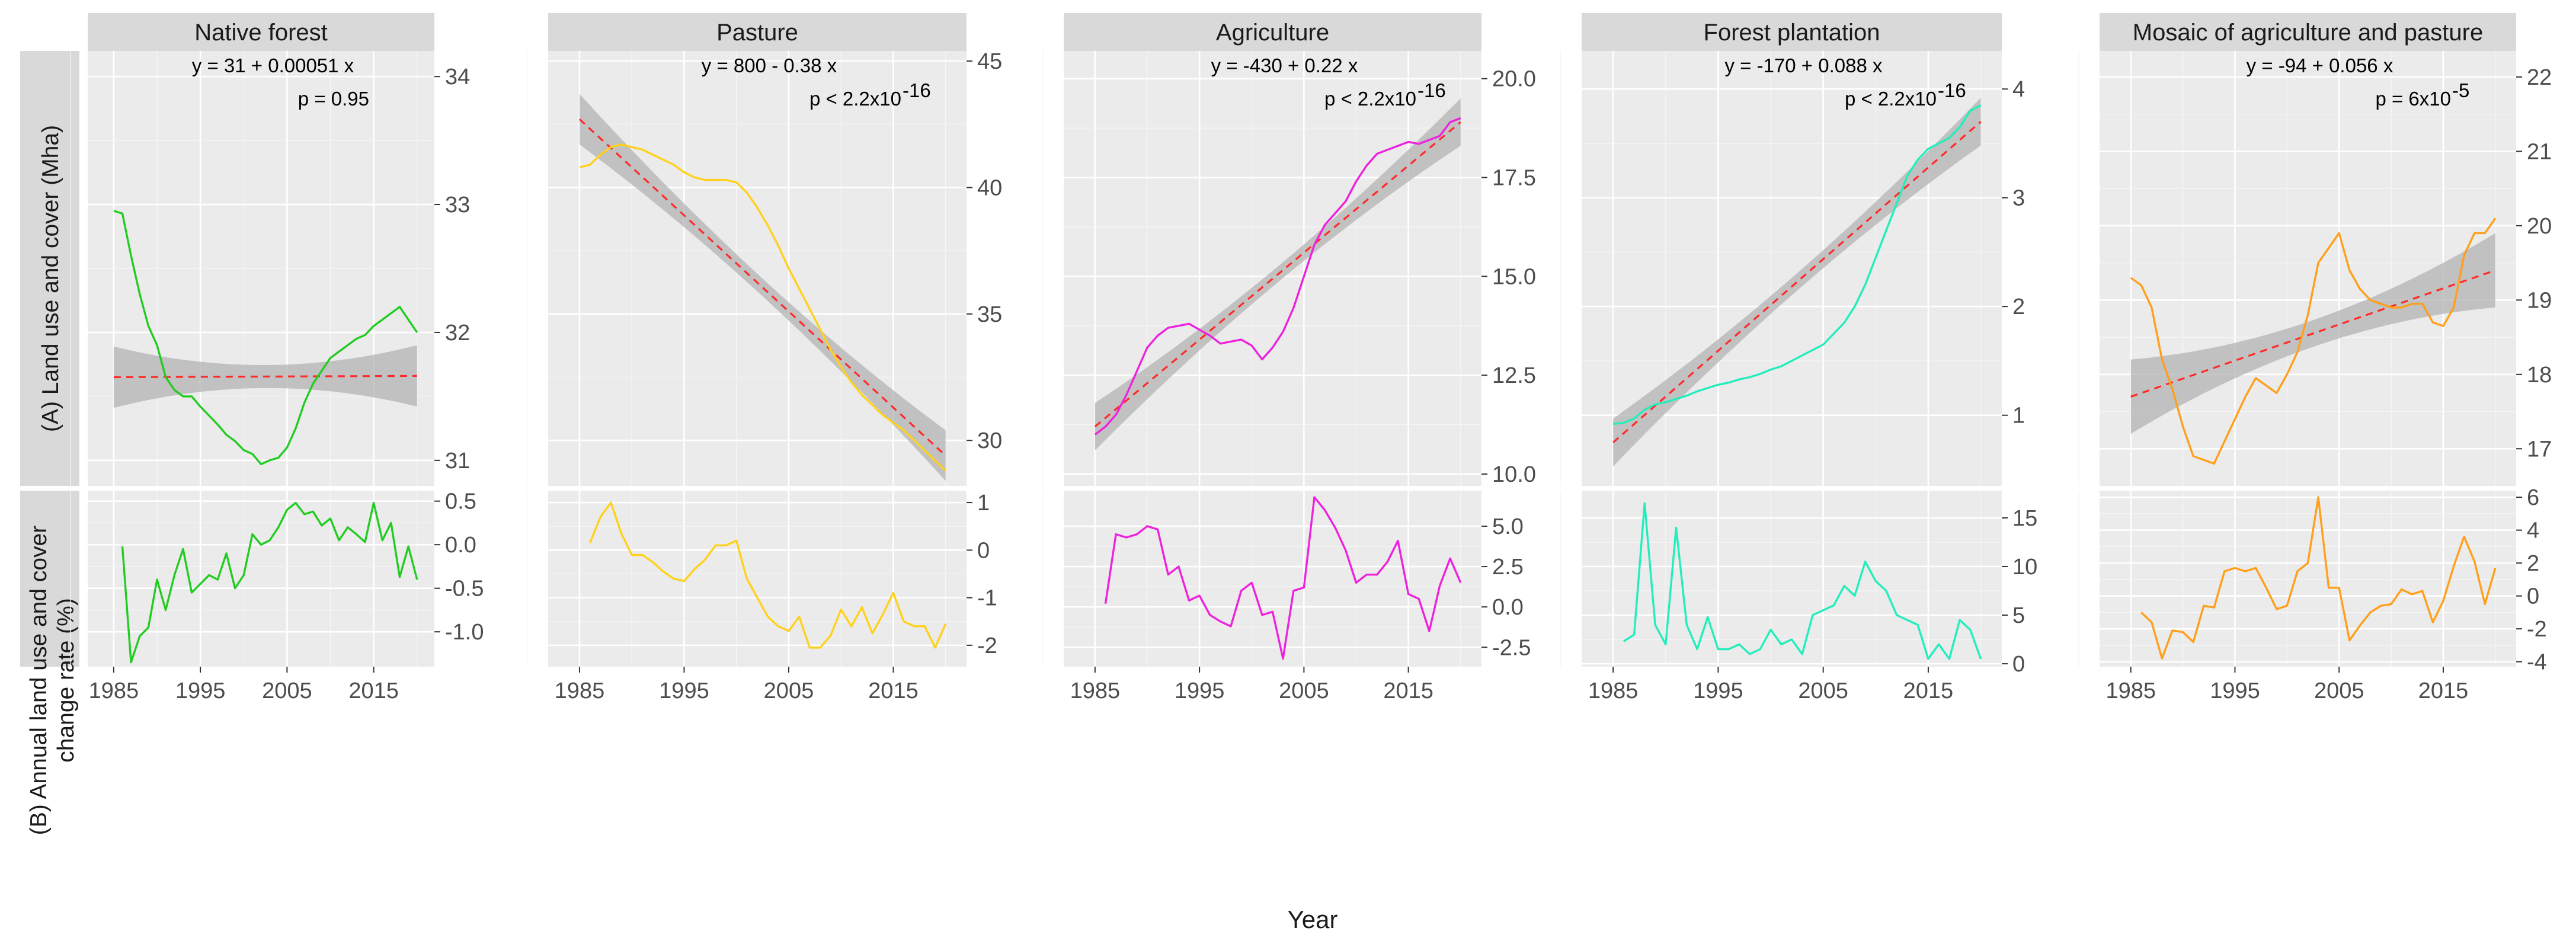 This screenshot has width=2576, height=944. I want to click on confidence-band, so click(1797, 281).